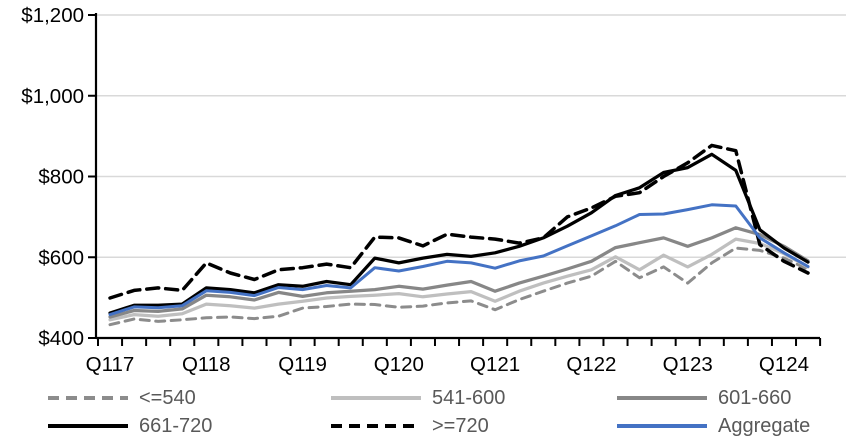  Describe the element at coordinates (167, 397) in the screenshot. I see `legend-label-le-540: <=540` at that location.